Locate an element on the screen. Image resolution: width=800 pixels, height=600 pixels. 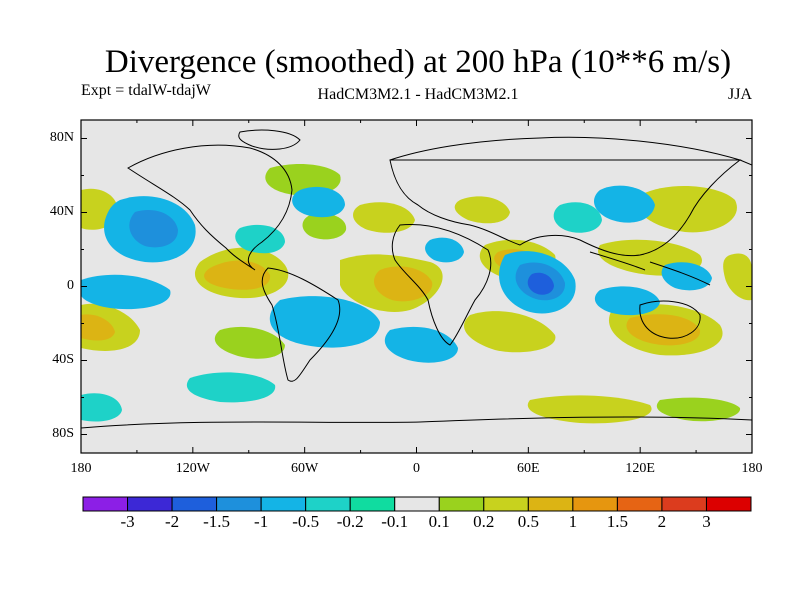
colorbar-label: 1 is located at coordinates (573, 521).